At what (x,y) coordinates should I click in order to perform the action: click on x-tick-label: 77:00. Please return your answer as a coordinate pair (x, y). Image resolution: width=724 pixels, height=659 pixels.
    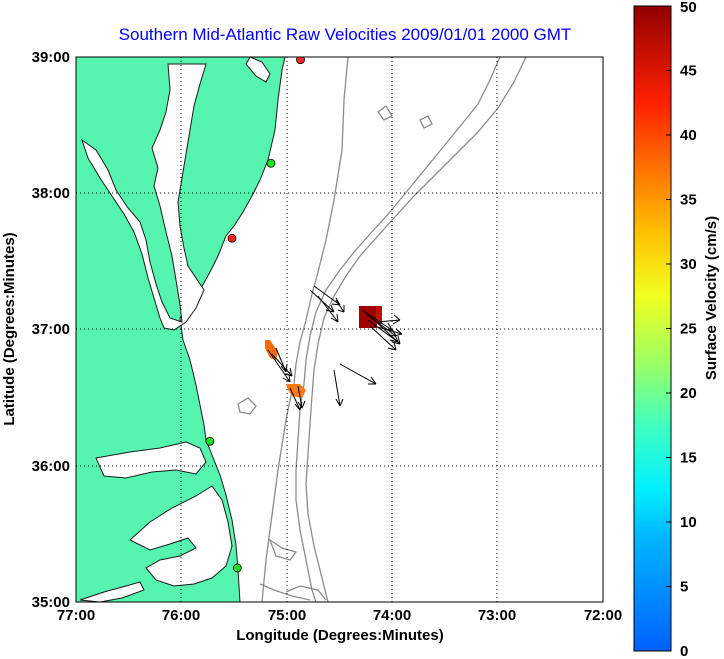
    Looking at the image, I should click on (76, 615).